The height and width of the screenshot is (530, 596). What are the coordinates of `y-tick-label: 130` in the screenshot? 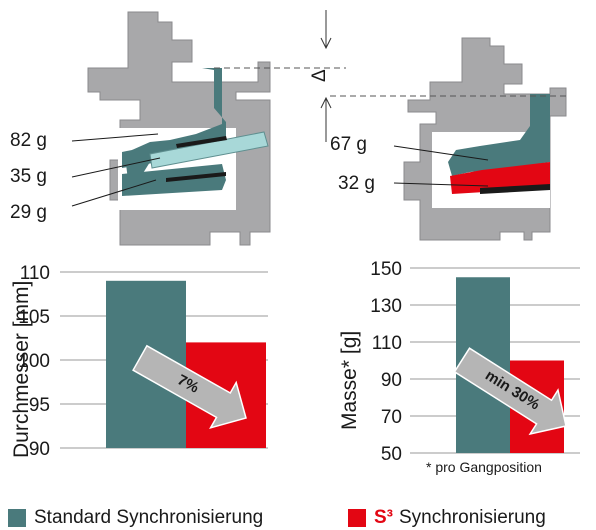 It's located at (386, 306).